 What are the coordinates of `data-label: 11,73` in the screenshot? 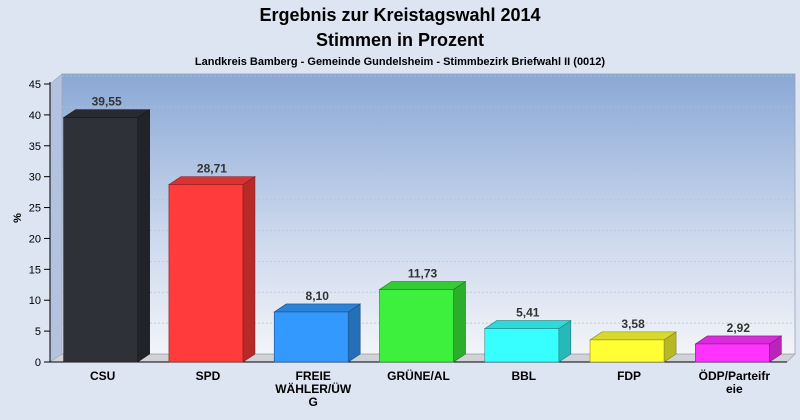 It's located at (423, 274).